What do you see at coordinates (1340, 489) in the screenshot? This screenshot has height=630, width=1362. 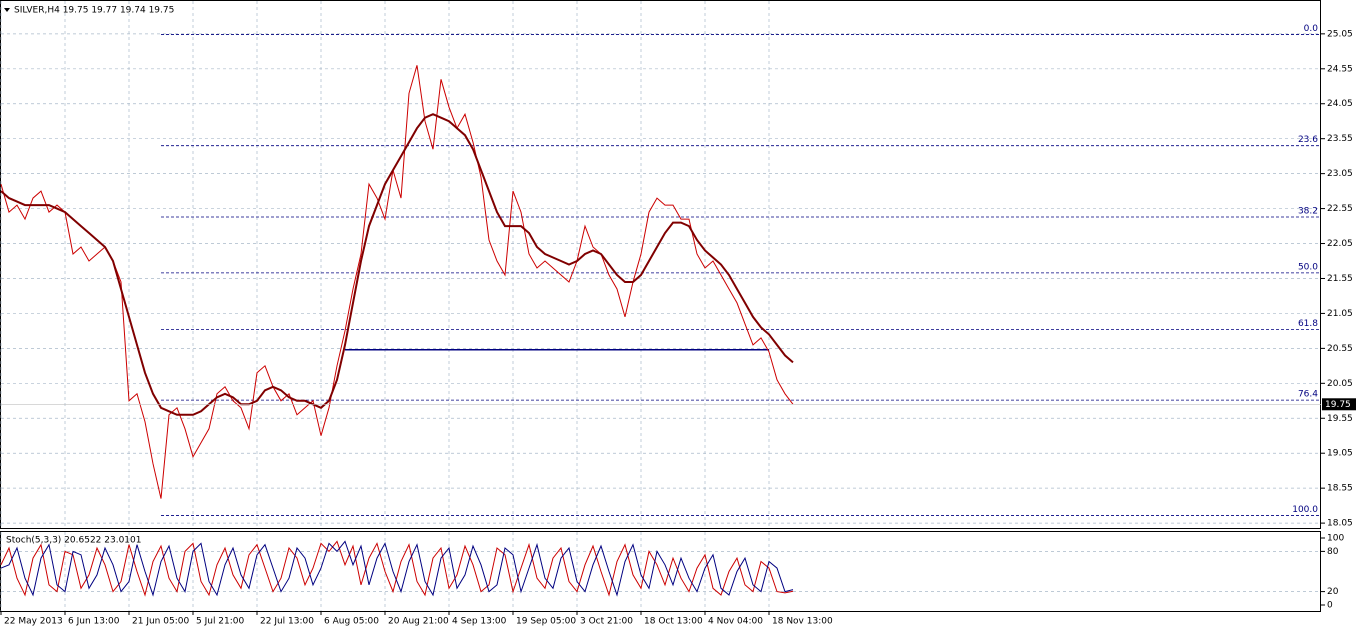 I see `y-tick-label: 18.55` at bounding box center [1340, 489].